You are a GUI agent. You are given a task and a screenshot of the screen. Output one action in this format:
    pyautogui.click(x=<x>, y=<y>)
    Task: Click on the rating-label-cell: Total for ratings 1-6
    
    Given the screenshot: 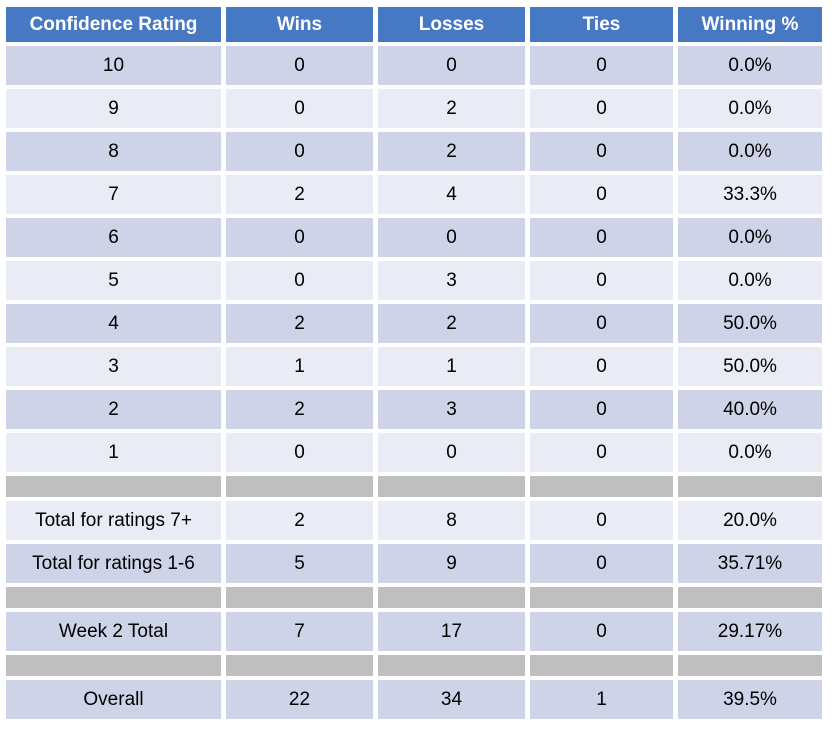 What is the action you would take?
    pyautogui.click(x=113, y=563)
    